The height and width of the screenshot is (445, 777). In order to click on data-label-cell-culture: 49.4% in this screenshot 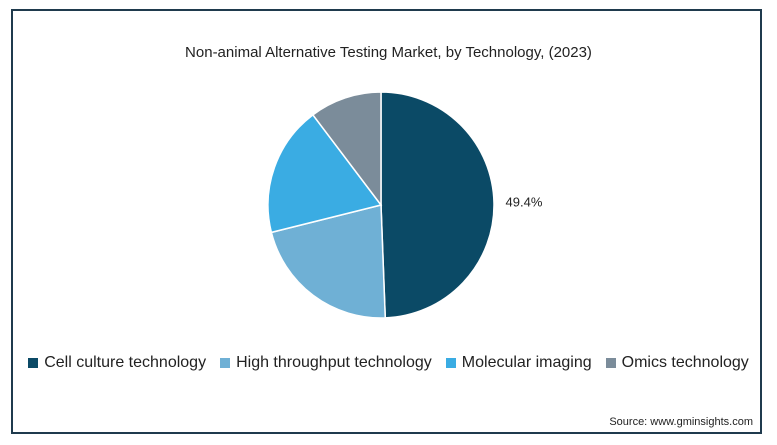, I will do `click(524, 201)`.